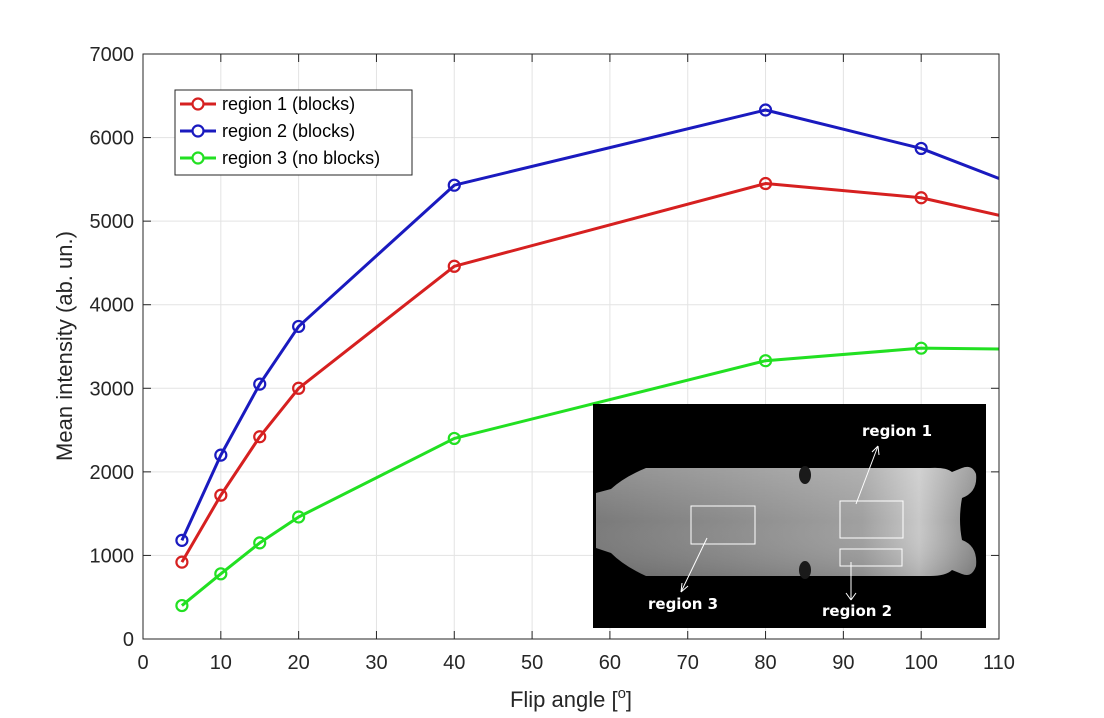 Image resolution: width=1104 pixels, height=718 pixels. What do you see at coordinates (683, 604) in the screenshot?
I see `inset-label-region-3: region 3` at bounding box center [683, 604].